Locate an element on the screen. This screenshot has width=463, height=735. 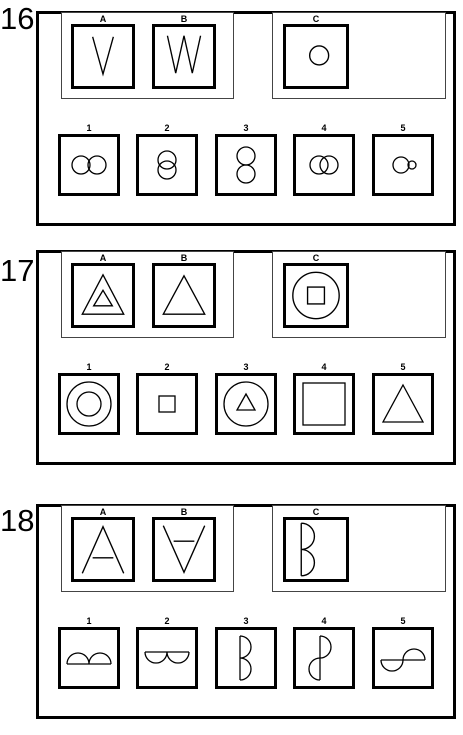
large-square-figure is located at coordinates (324, 404).